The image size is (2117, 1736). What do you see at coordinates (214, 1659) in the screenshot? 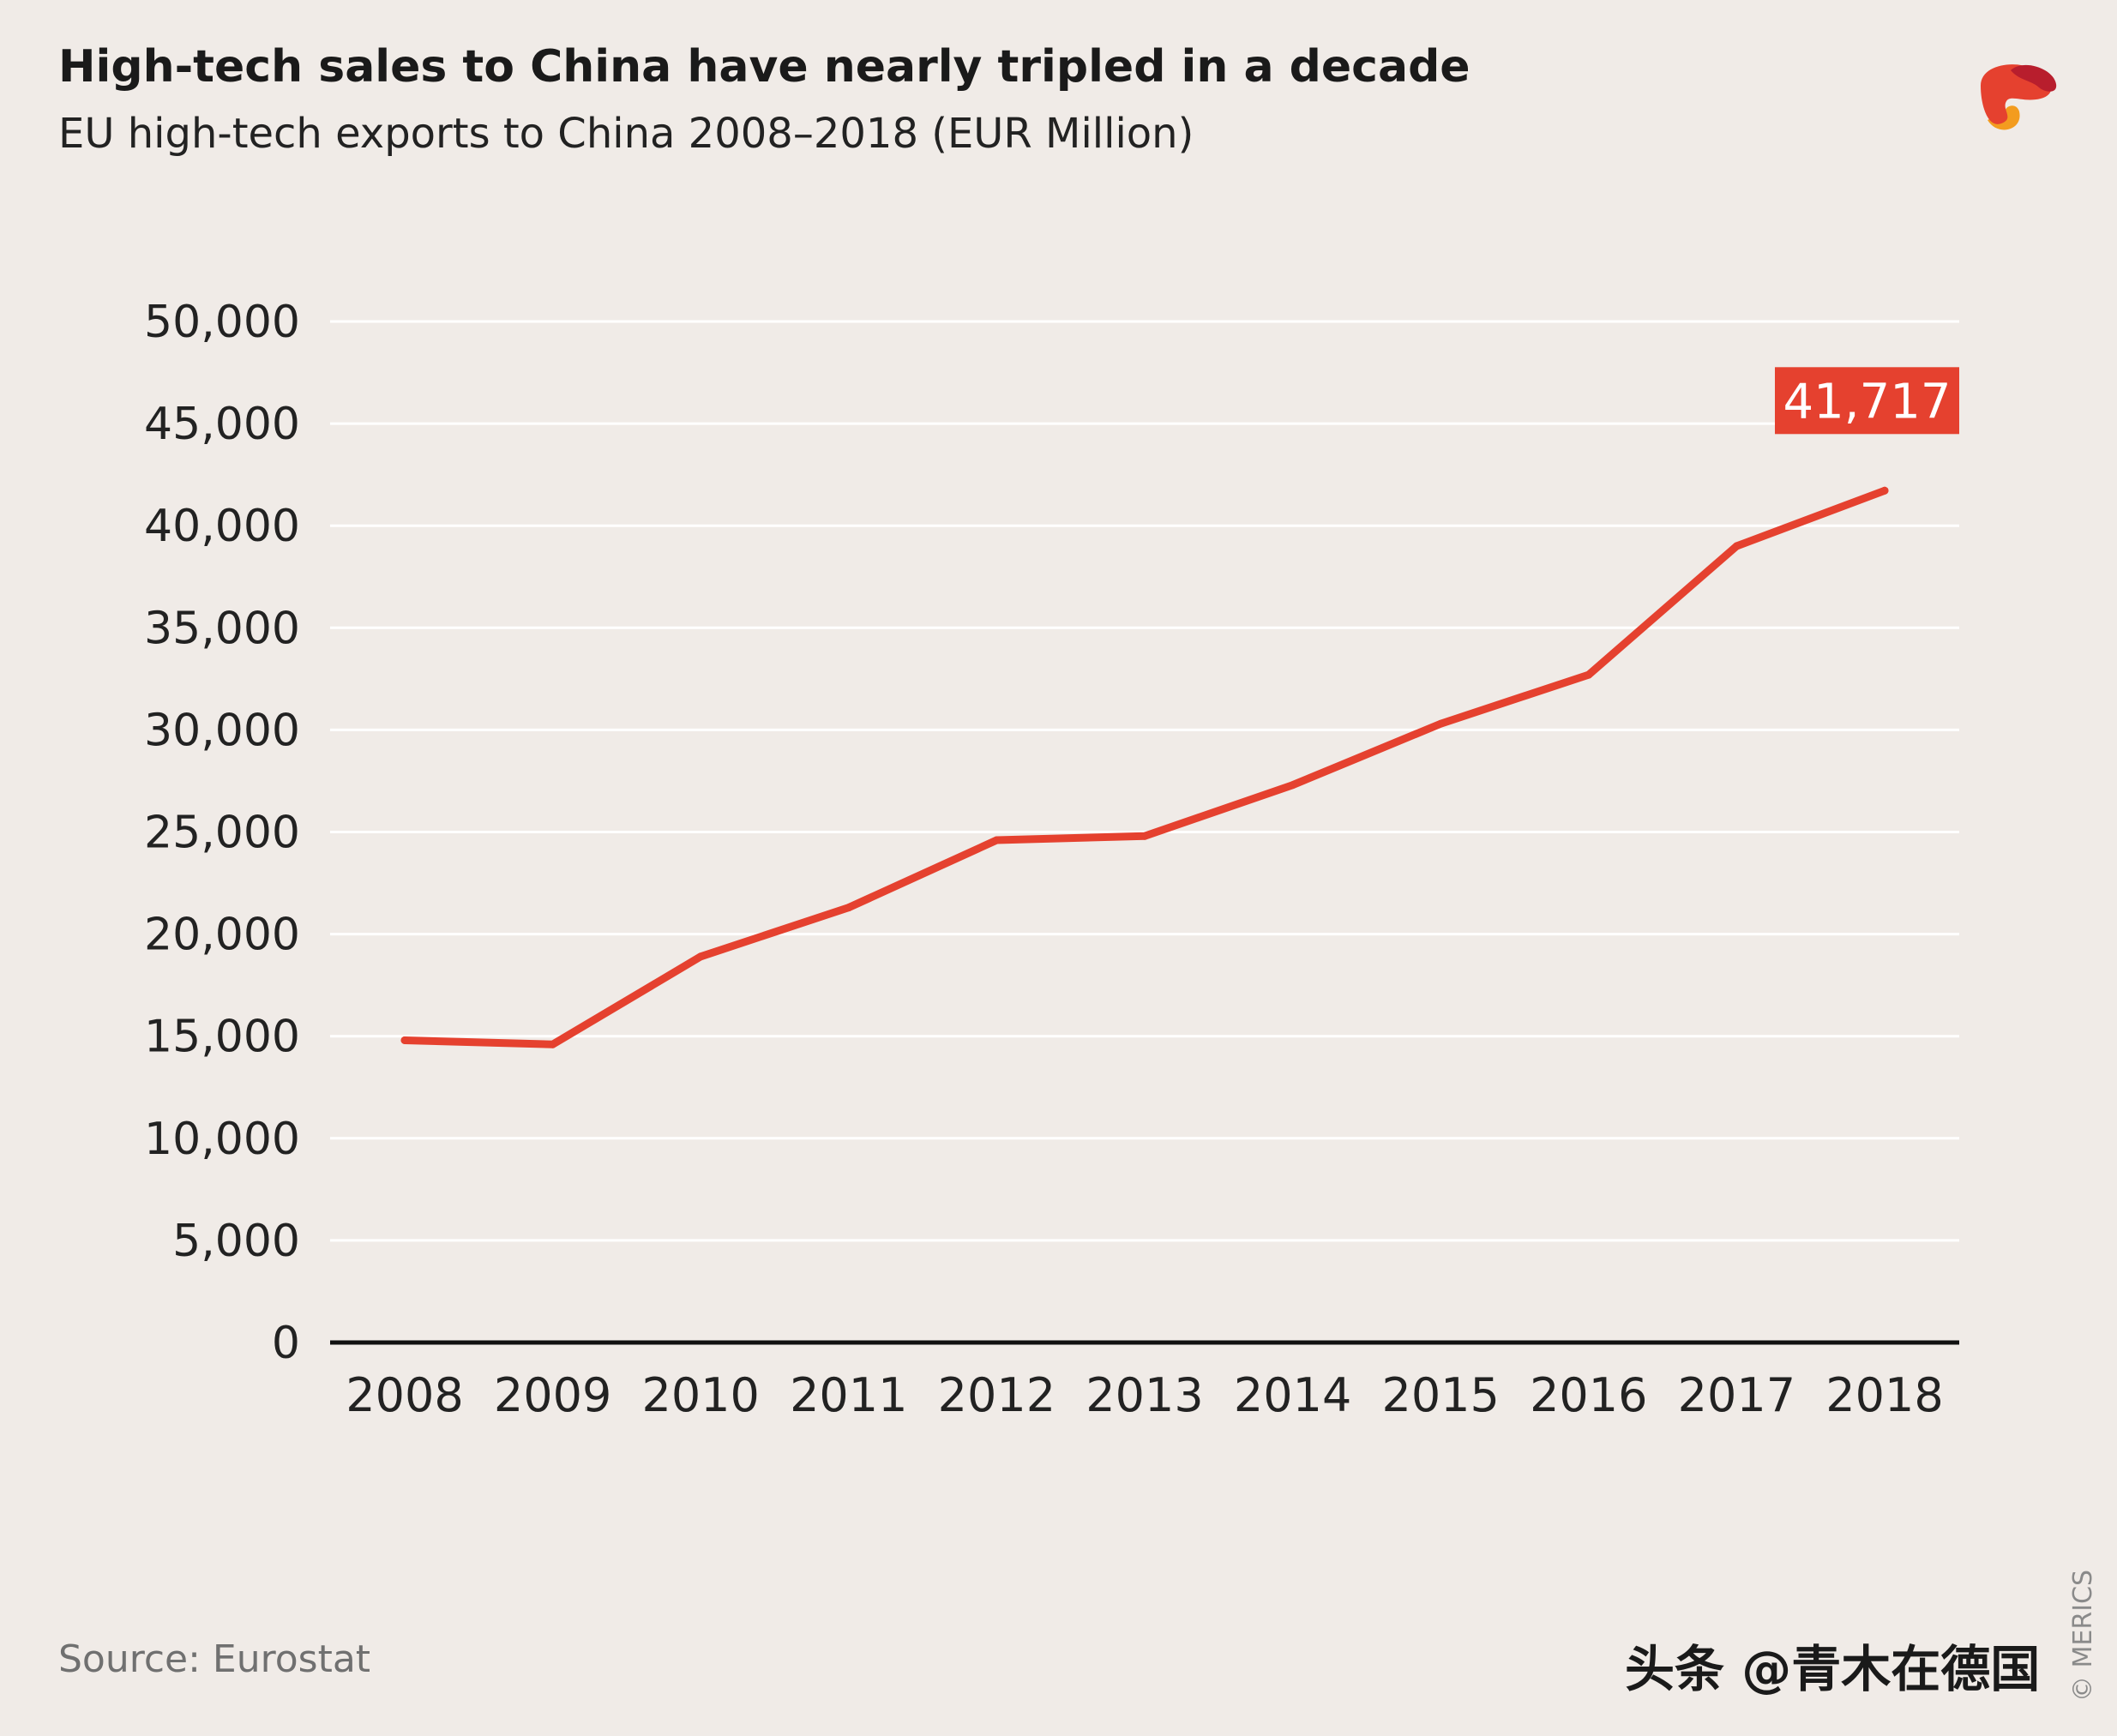
I see `source-note: Source: Eurostat` at bounding box center [214, 1659].